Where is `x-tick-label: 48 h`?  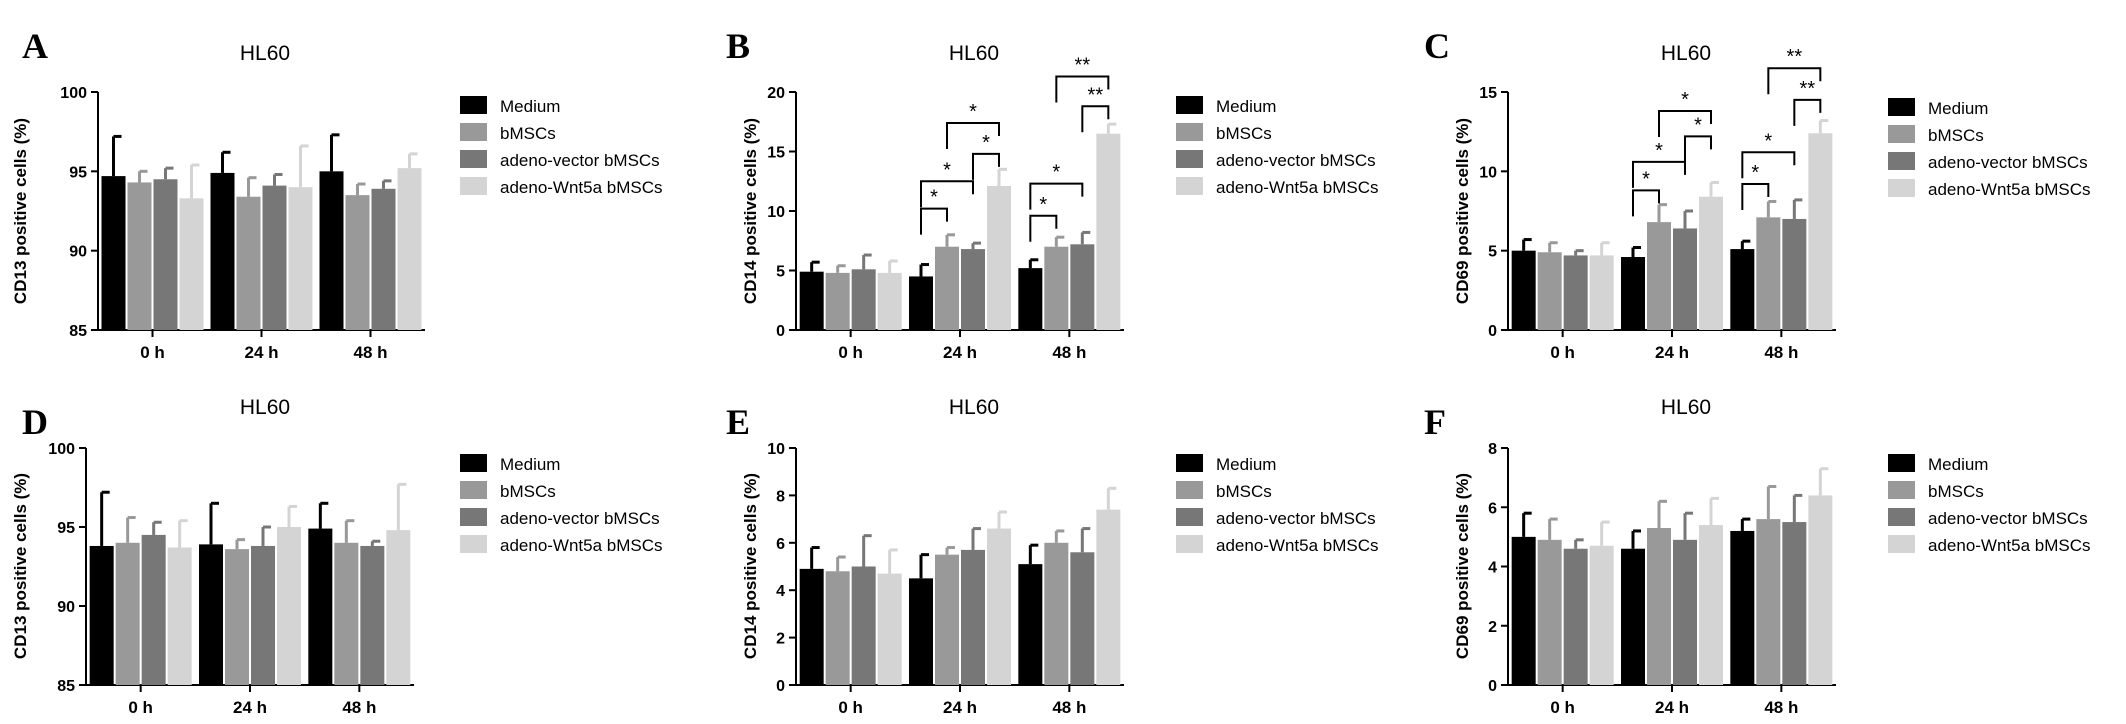 x-tick-label: 48 h is located at coordinates (1781, 707).